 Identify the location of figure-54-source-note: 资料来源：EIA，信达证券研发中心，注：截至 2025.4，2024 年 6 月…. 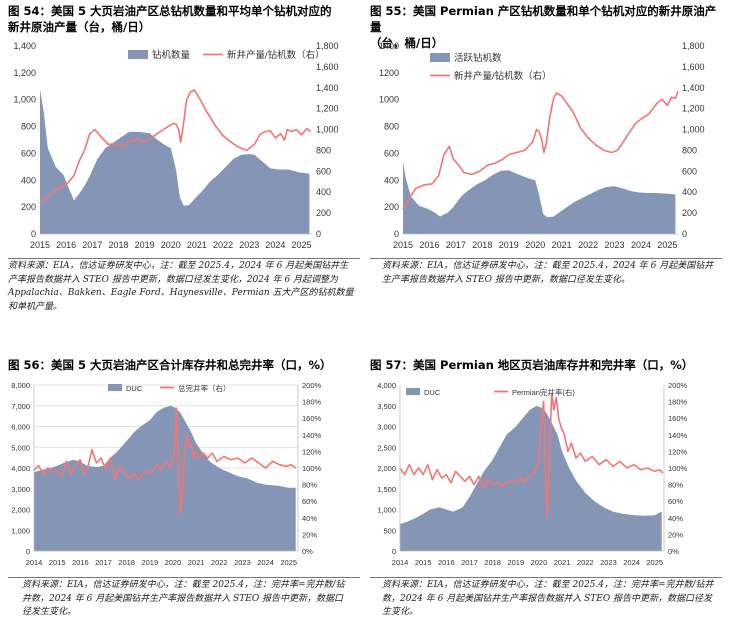
(181, 286).